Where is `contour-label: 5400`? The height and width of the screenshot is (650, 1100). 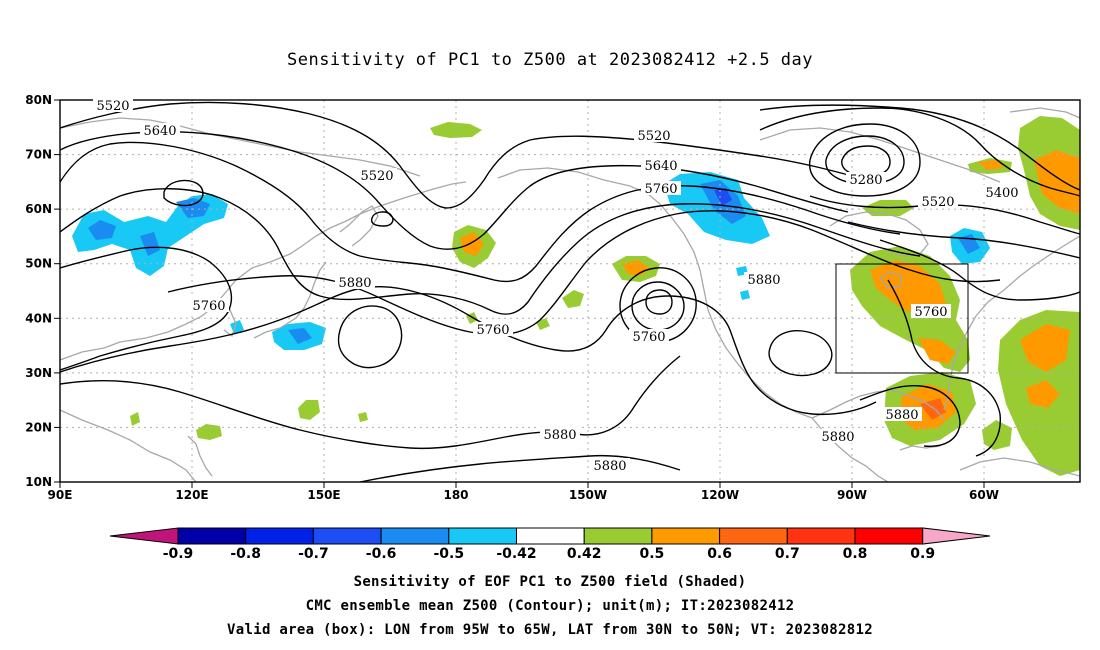 contour-label: 5400 is located at coordinates (1001, 193).